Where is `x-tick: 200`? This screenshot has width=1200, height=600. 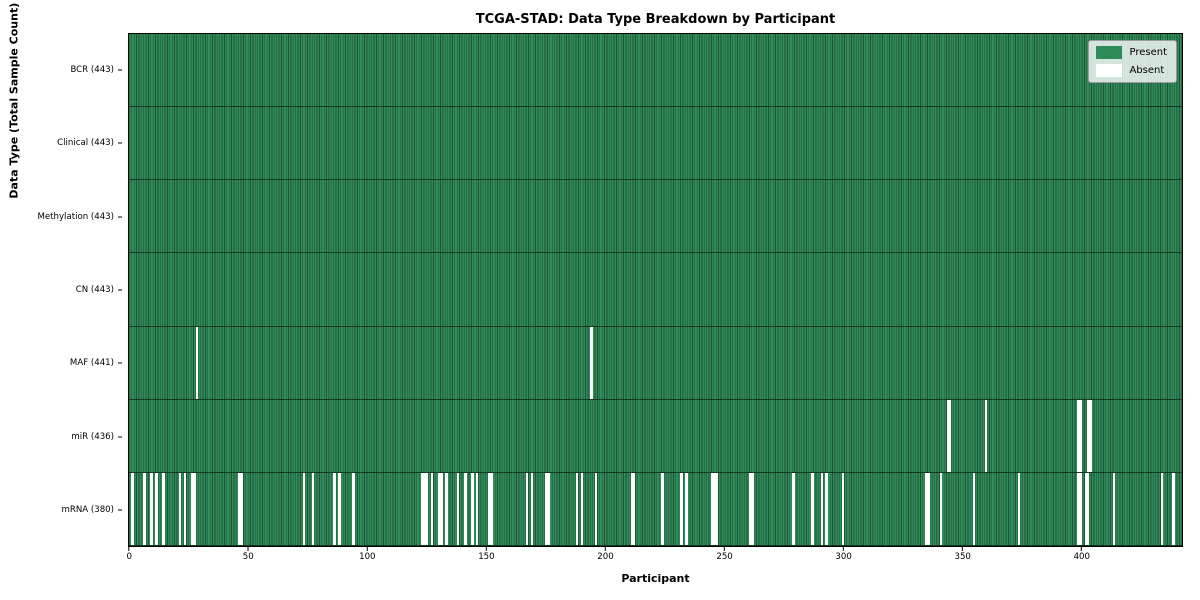 x-tick: 200 is located at coordinates (605, 554).